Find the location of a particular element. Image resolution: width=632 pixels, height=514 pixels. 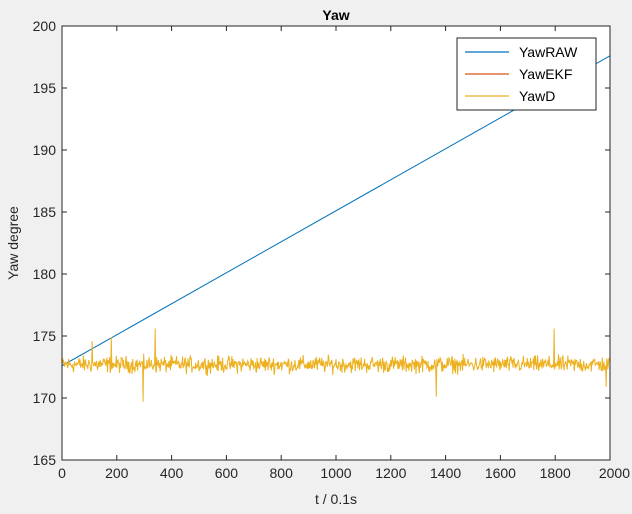

x-tick-label: 200 is located at coordinates (117, 473).